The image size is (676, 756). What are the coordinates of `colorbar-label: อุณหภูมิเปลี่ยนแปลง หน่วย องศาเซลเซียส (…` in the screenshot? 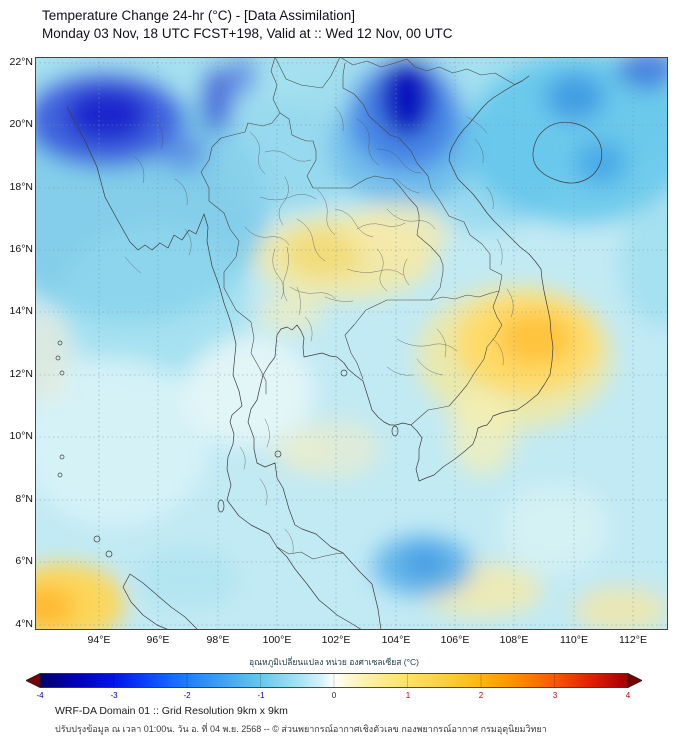 It's located at (334, 662).